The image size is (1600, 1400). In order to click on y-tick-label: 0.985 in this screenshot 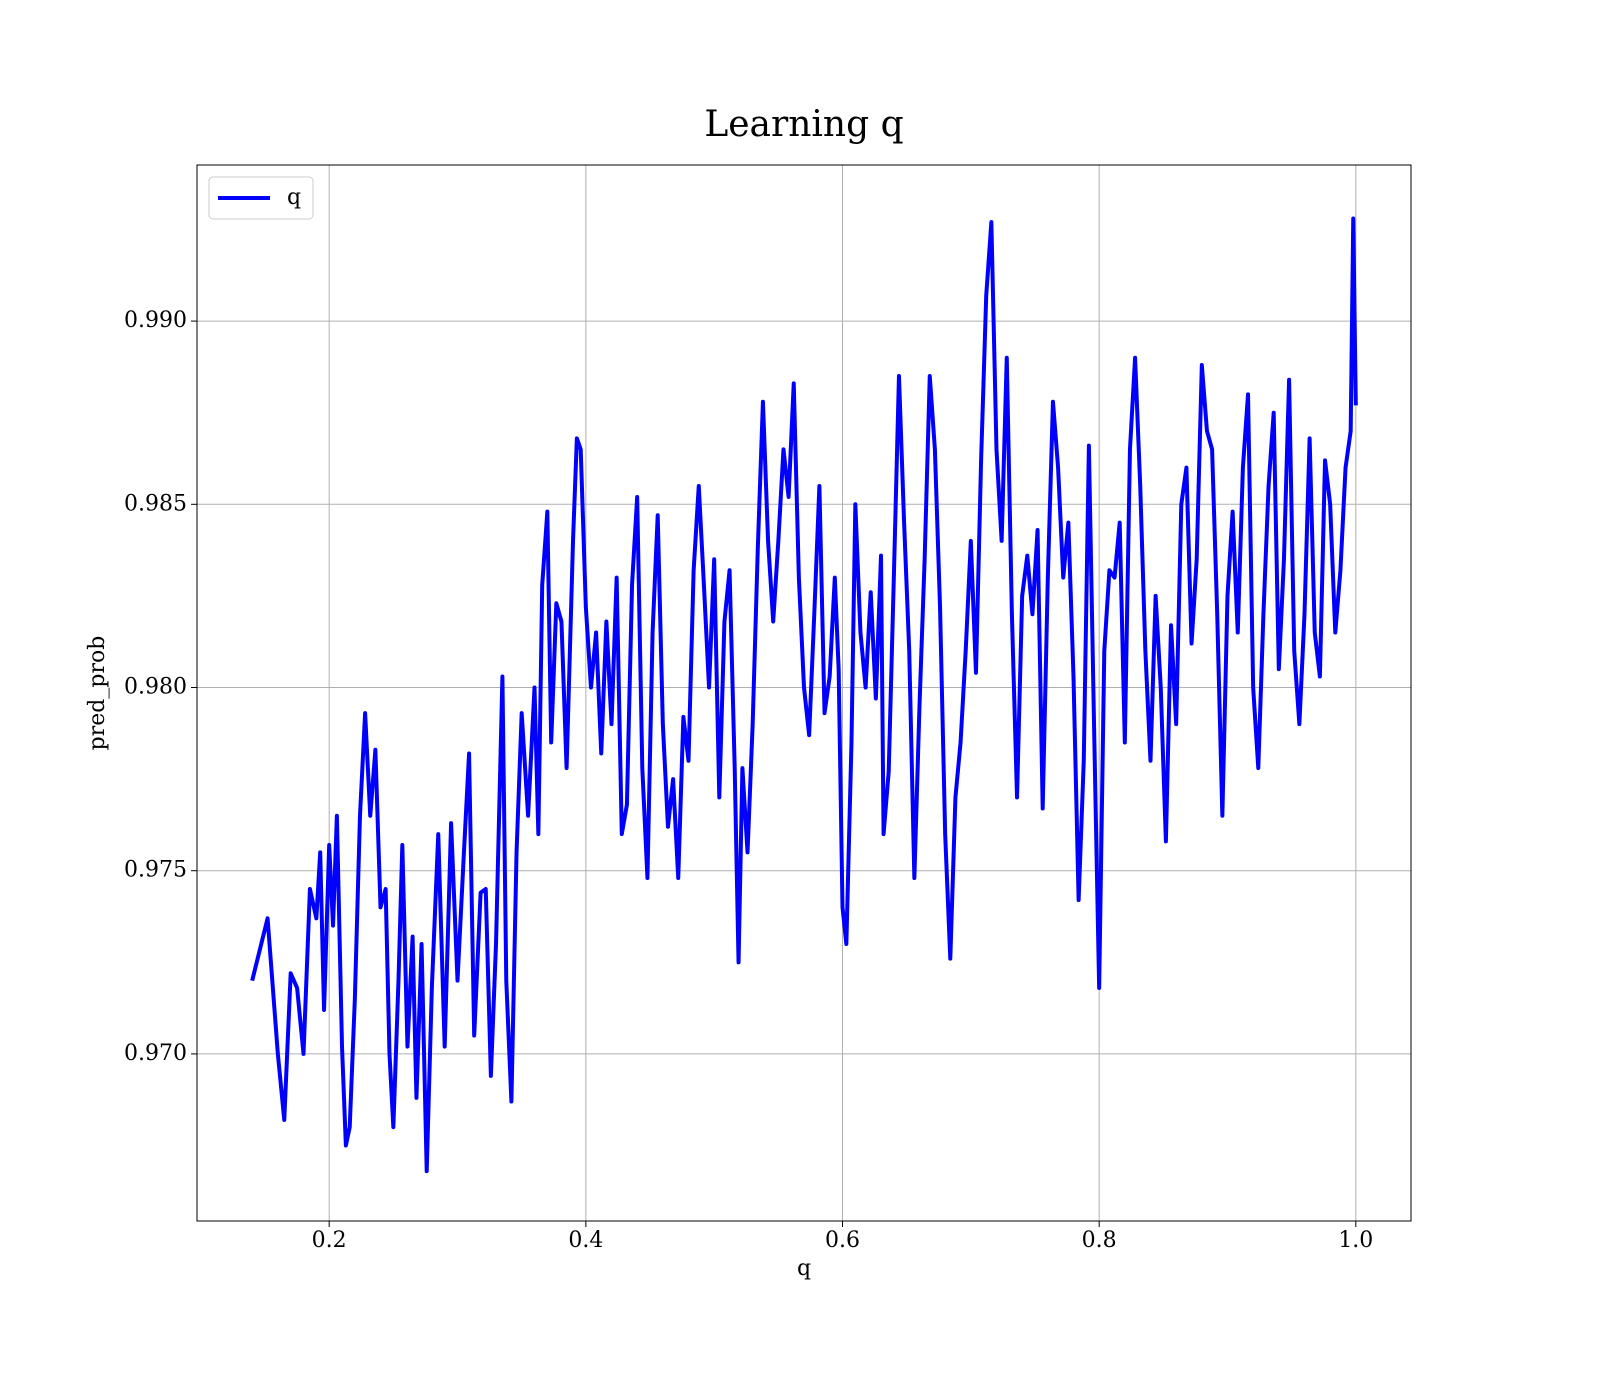, I will do `click(155, 503)`.